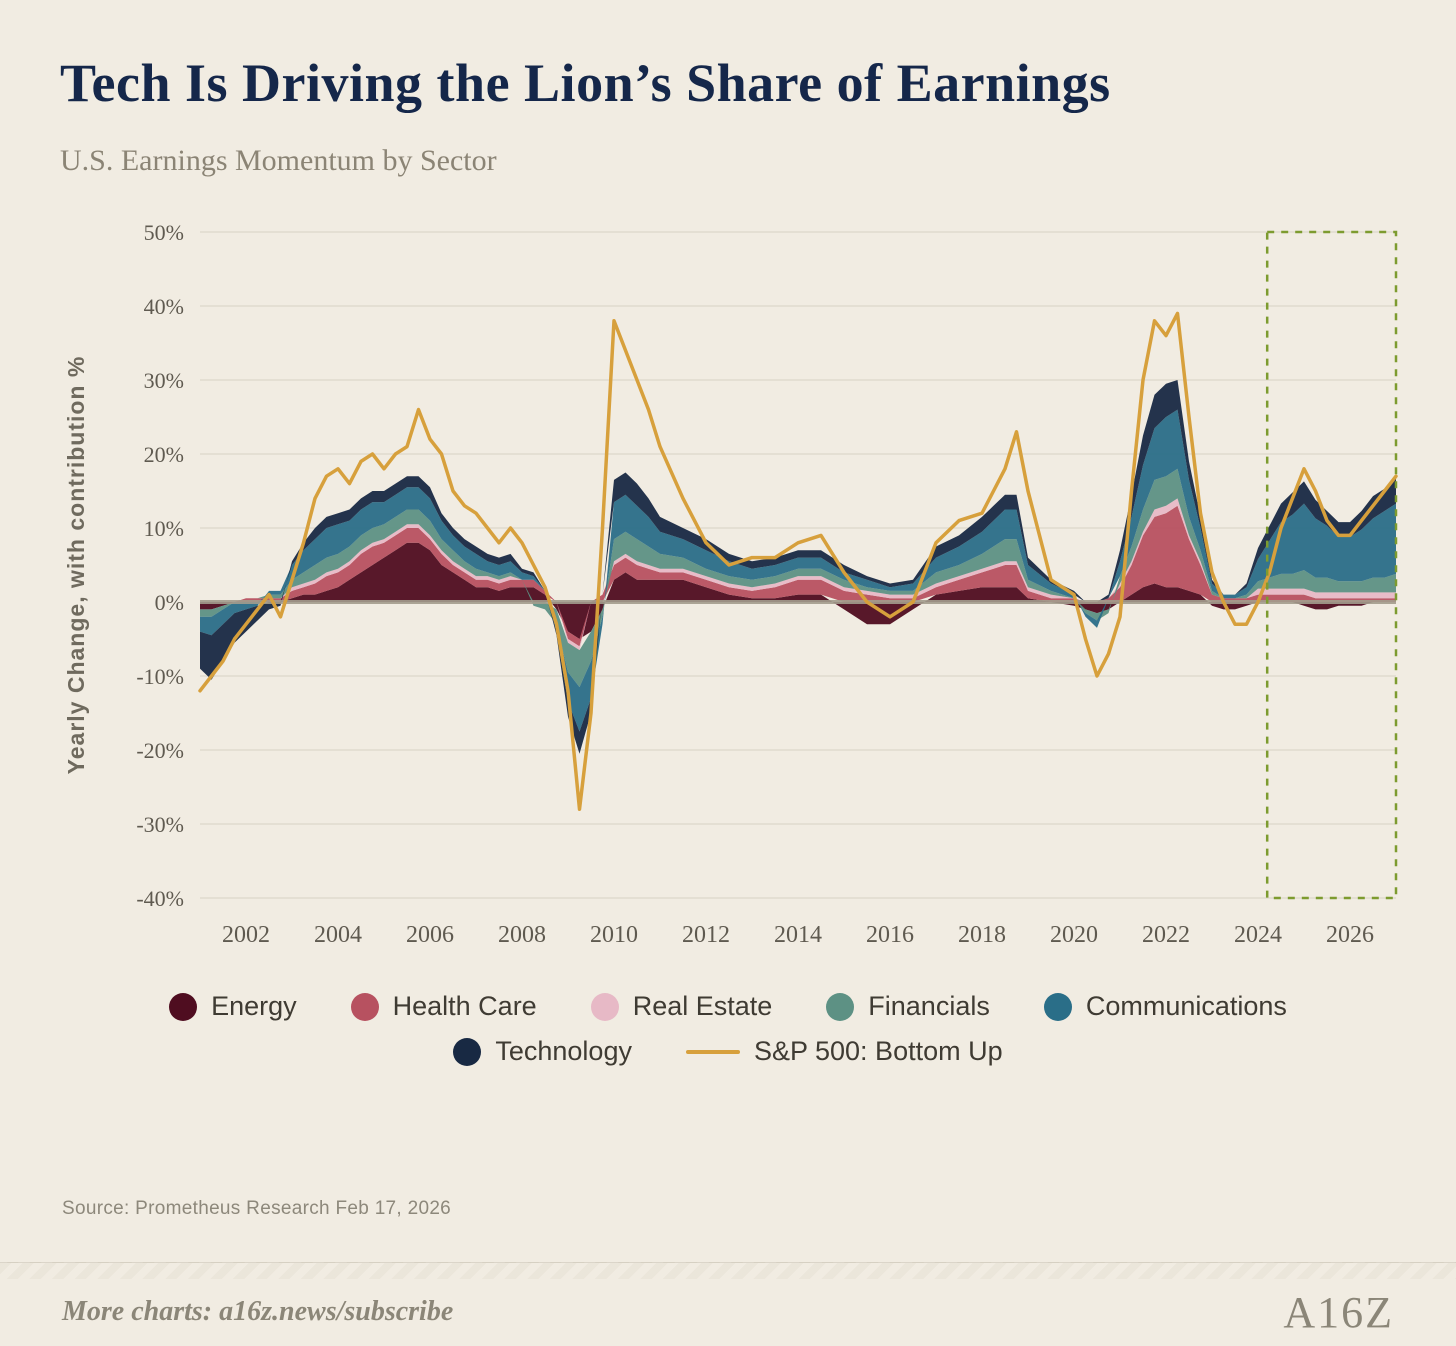 The width and height of the screenshot is (1456, 1346). What do you see at coordinates (728, 1312) in the screenshot?
I see `footer: More charts: a16z.news/subscribe A16Z` at bounding box center [728, 1312].